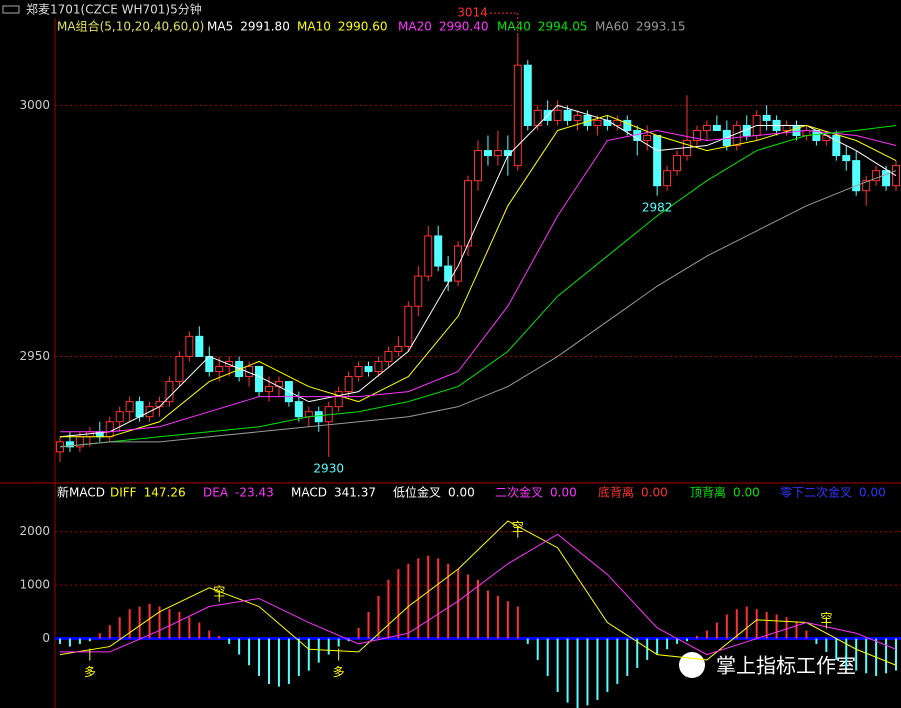 The width and height of the screenshot is (901, 708). Describe the element at coordinates (363, 27) in the screenshot. I see `legend-value: 2990.60` at that location.